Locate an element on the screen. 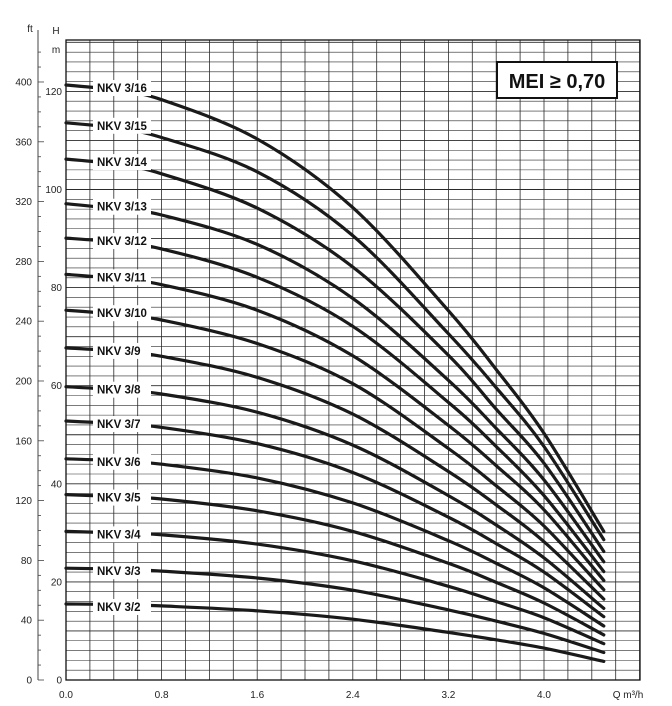 This screenshot has height=706, width=672. m-tick-label: 20 is located at coordinates (57, 582).